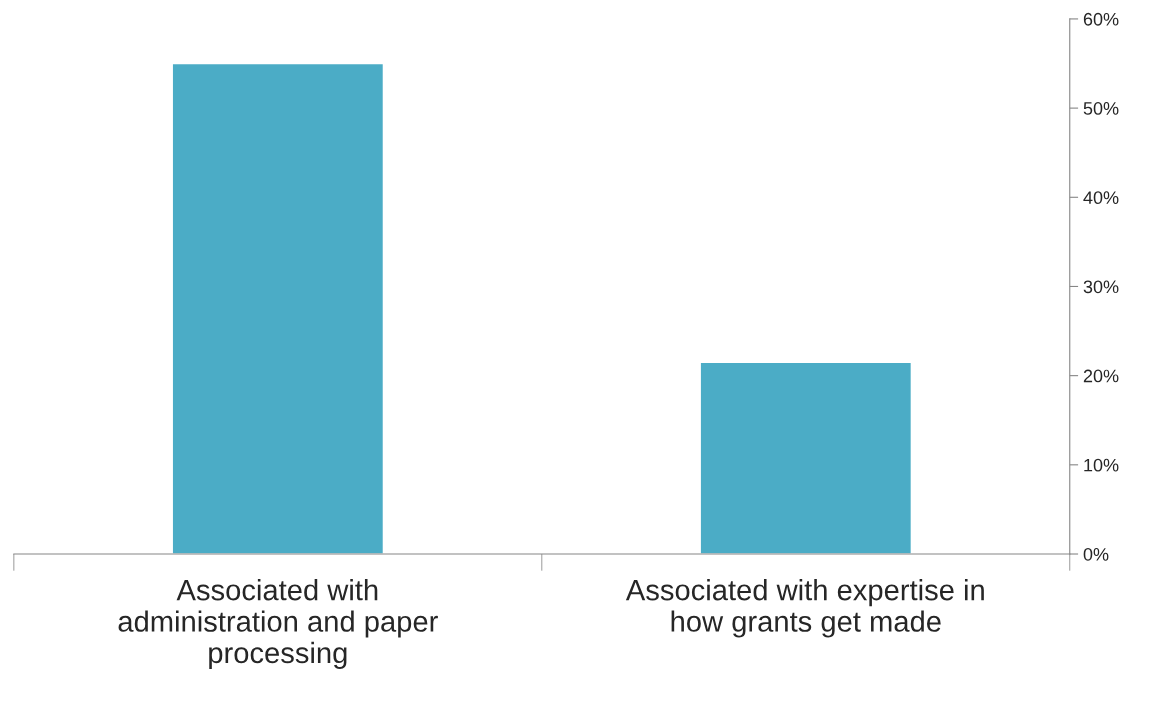 The width and height of the screenshot is (1154, 728). I want to click on y-tick-label: 0%, so click(1096, 554).